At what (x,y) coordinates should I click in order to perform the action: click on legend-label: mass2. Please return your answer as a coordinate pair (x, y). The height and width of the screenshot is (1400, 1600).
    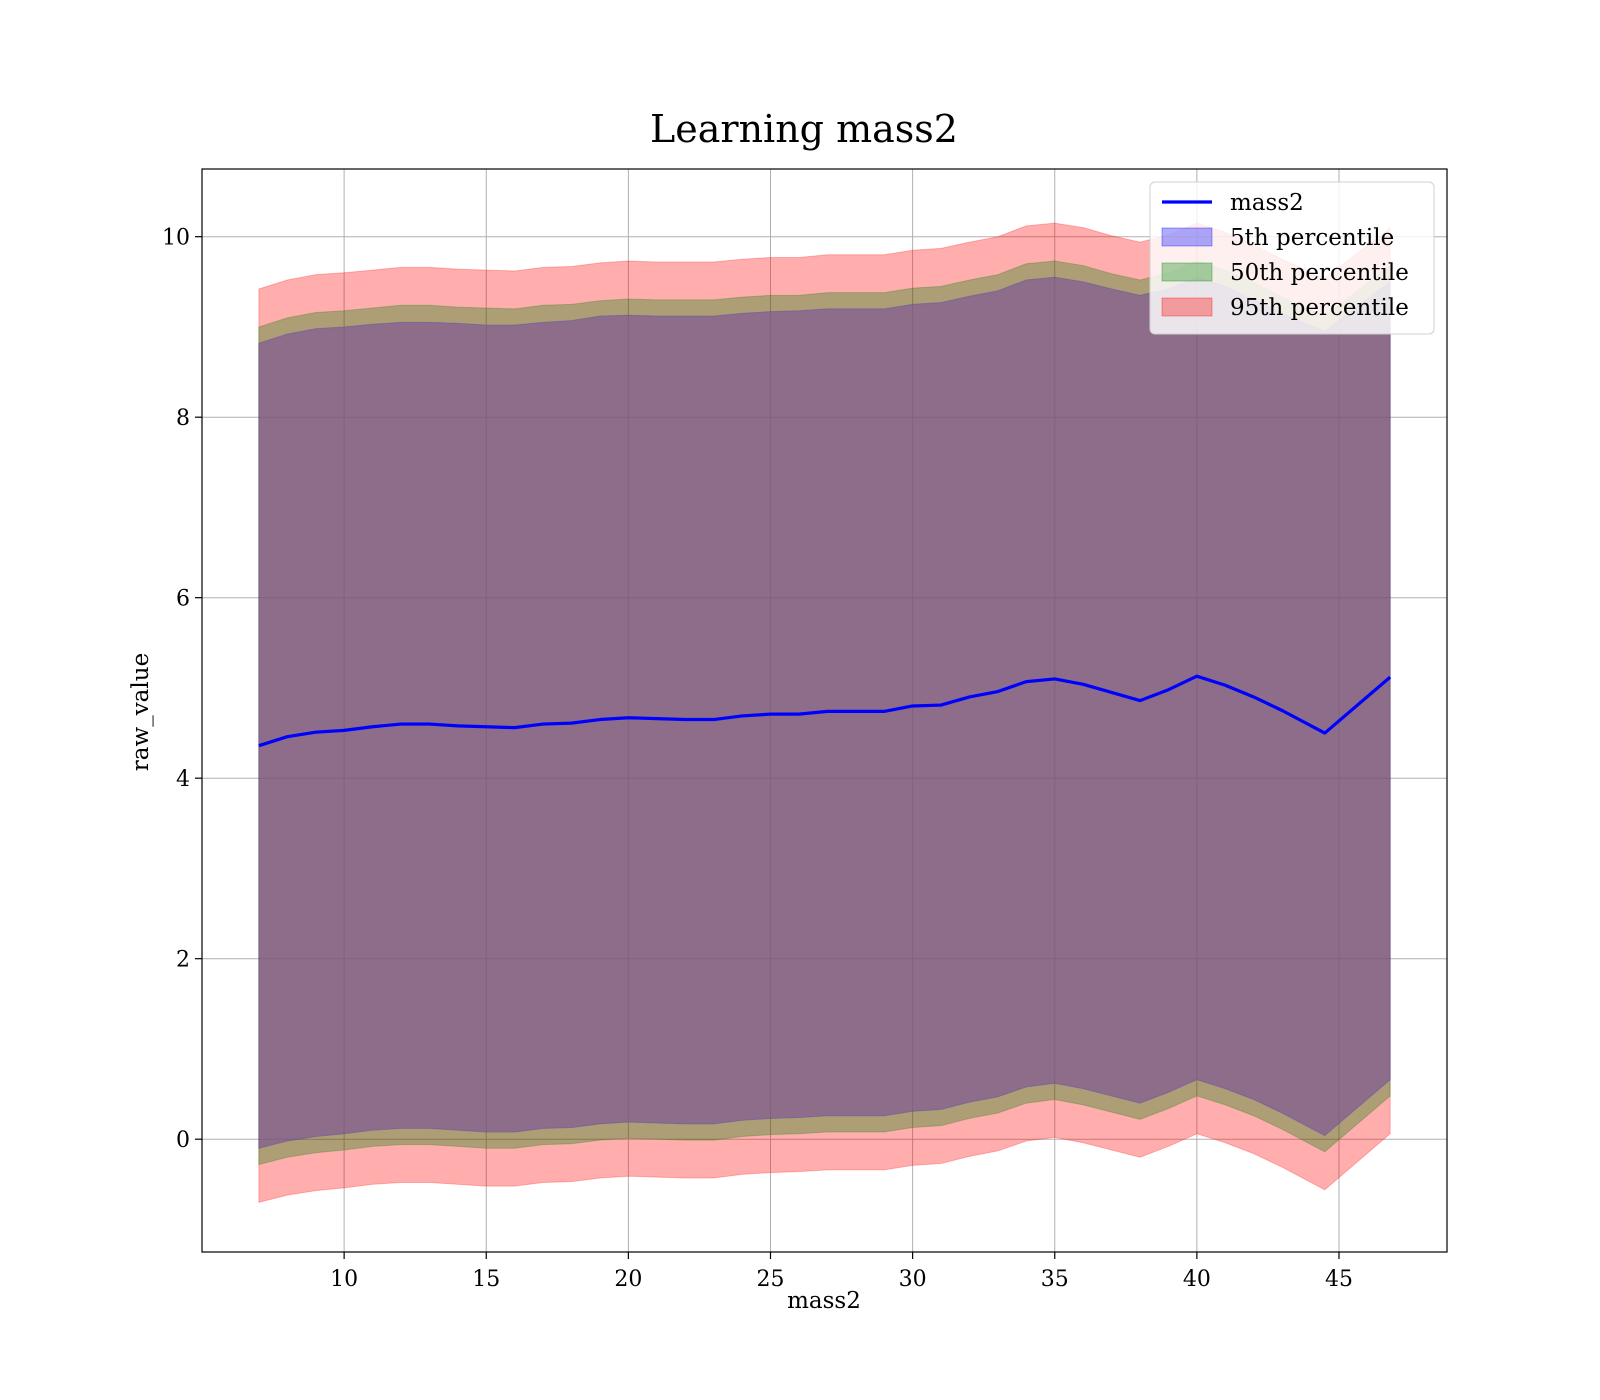
    Looking at the image, I should click on (1267, 203).